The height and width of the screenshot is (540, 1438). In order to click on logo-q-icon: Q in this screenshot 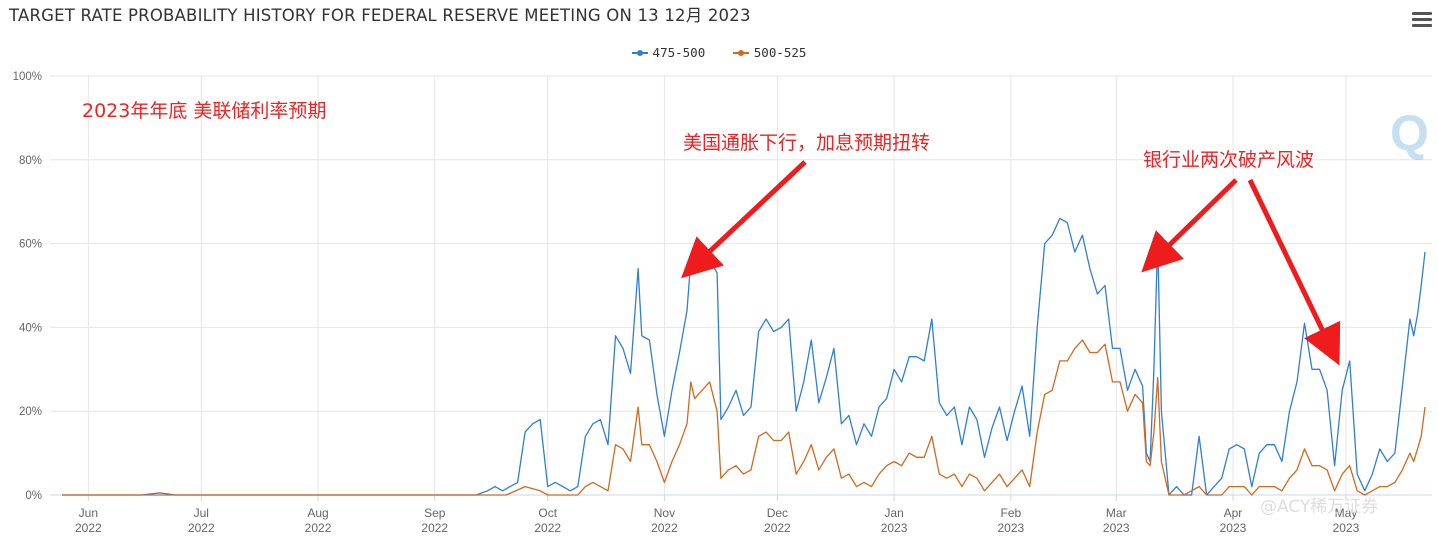, I will do `click(1409, 133)`.